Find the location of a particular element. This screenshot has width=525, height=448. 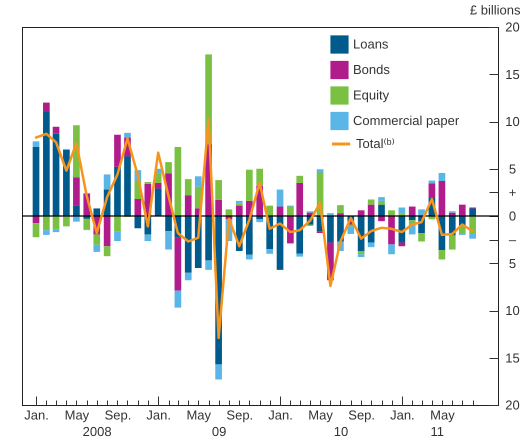

y-axis-title: £ billions is located at coordinates (495, 10).